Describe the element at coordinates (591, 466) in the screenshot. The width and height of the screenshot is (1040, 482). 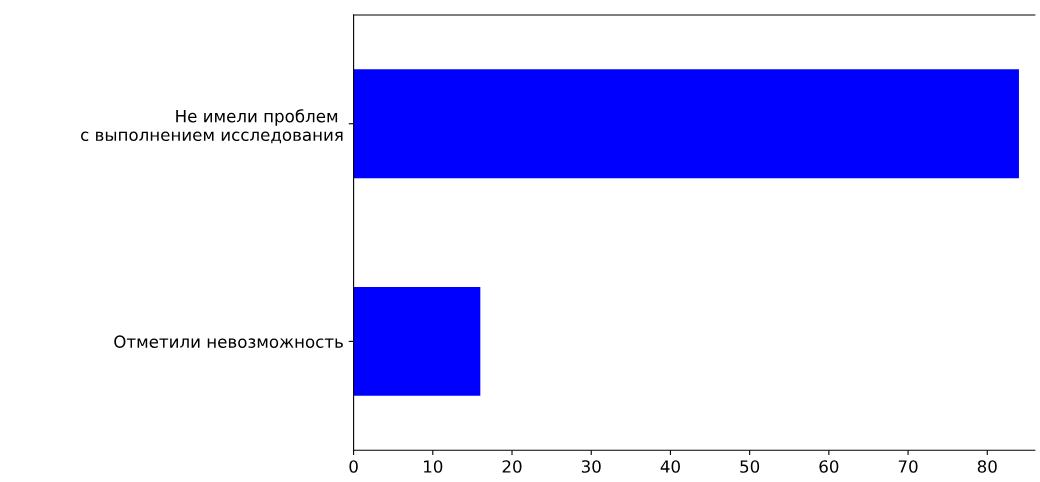
I see `x-tick-label: 30` at that location.